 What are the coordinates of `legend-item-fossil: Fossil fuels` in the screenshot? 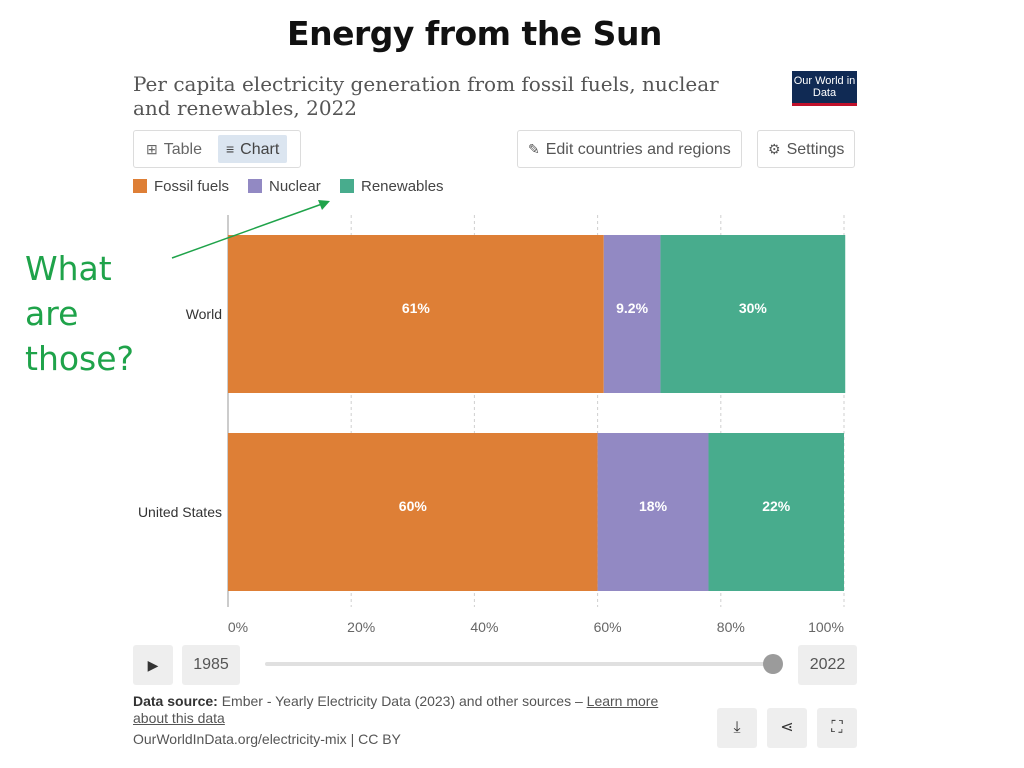 It's located at (181, 186).